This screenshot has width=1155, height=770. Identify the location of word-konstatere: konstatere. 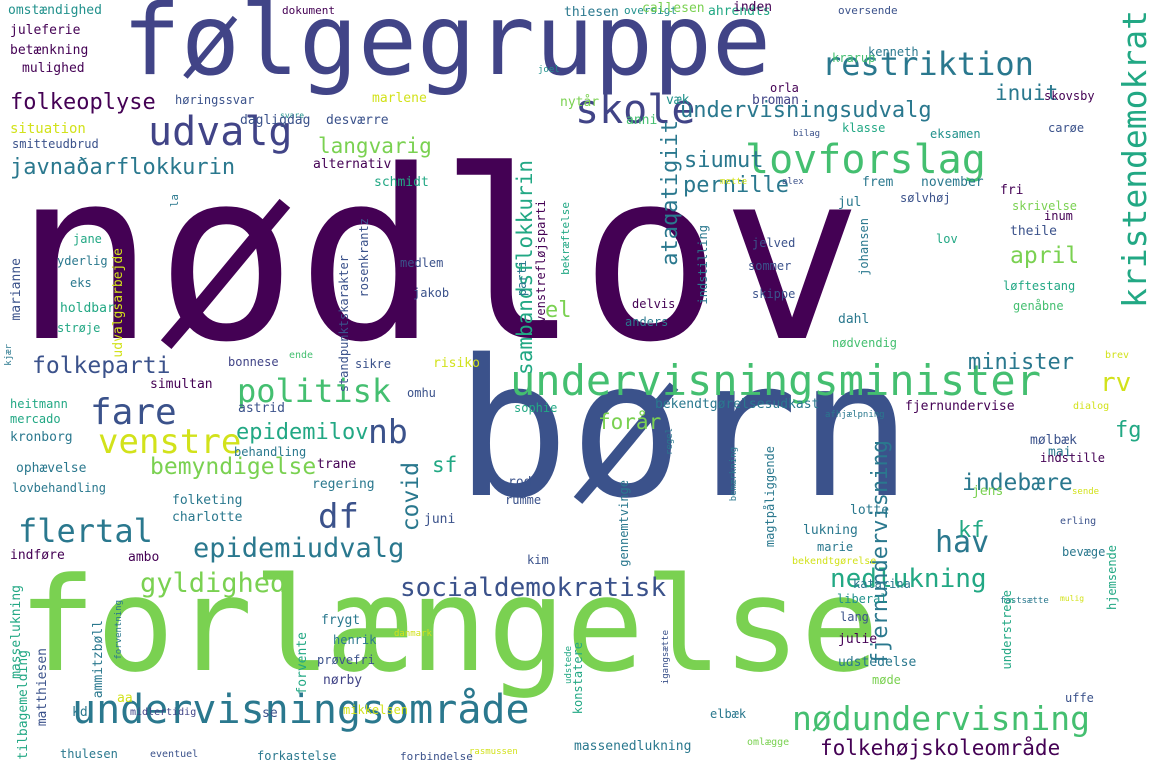
(578, 678).